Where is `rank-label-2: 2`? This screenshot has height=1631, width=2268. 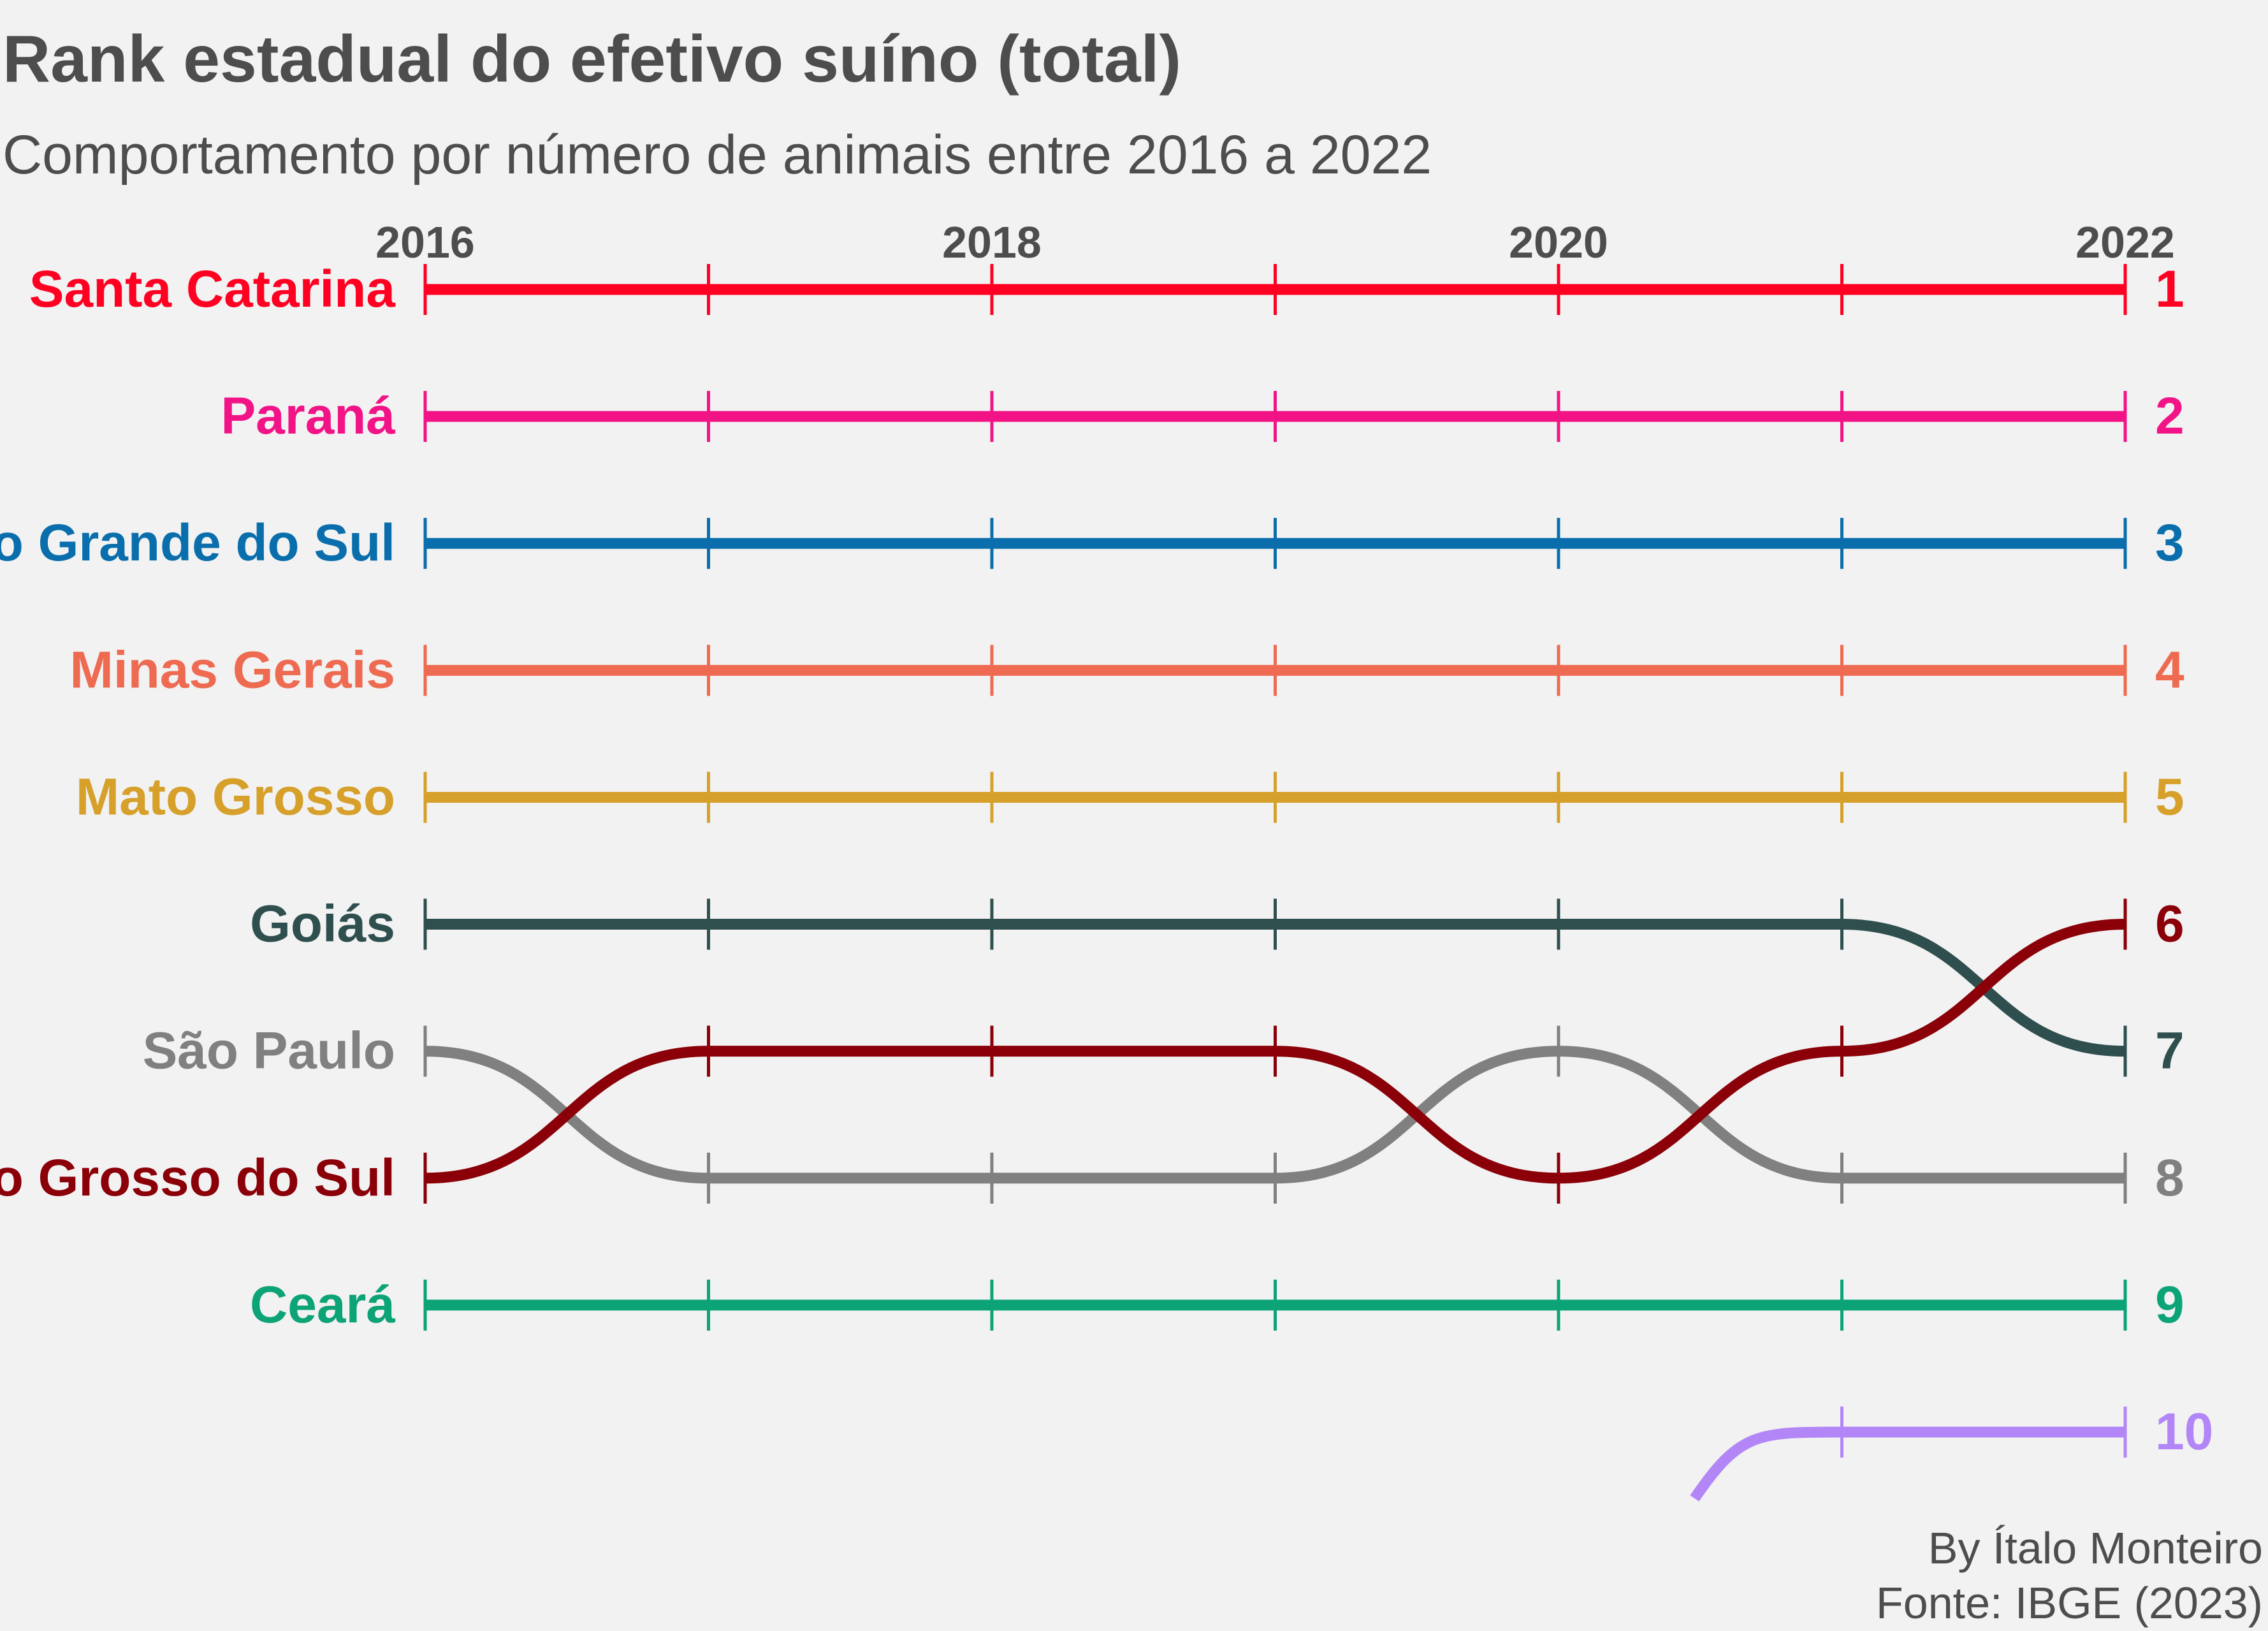 rank-label-2: 2 is located at coordinates (2169, 416).